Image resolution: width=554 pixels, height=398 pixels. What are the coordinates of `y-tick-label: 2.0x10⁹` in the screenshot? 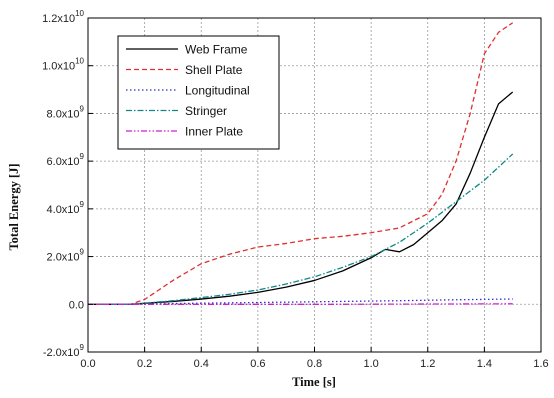 It's located at (66, 256).